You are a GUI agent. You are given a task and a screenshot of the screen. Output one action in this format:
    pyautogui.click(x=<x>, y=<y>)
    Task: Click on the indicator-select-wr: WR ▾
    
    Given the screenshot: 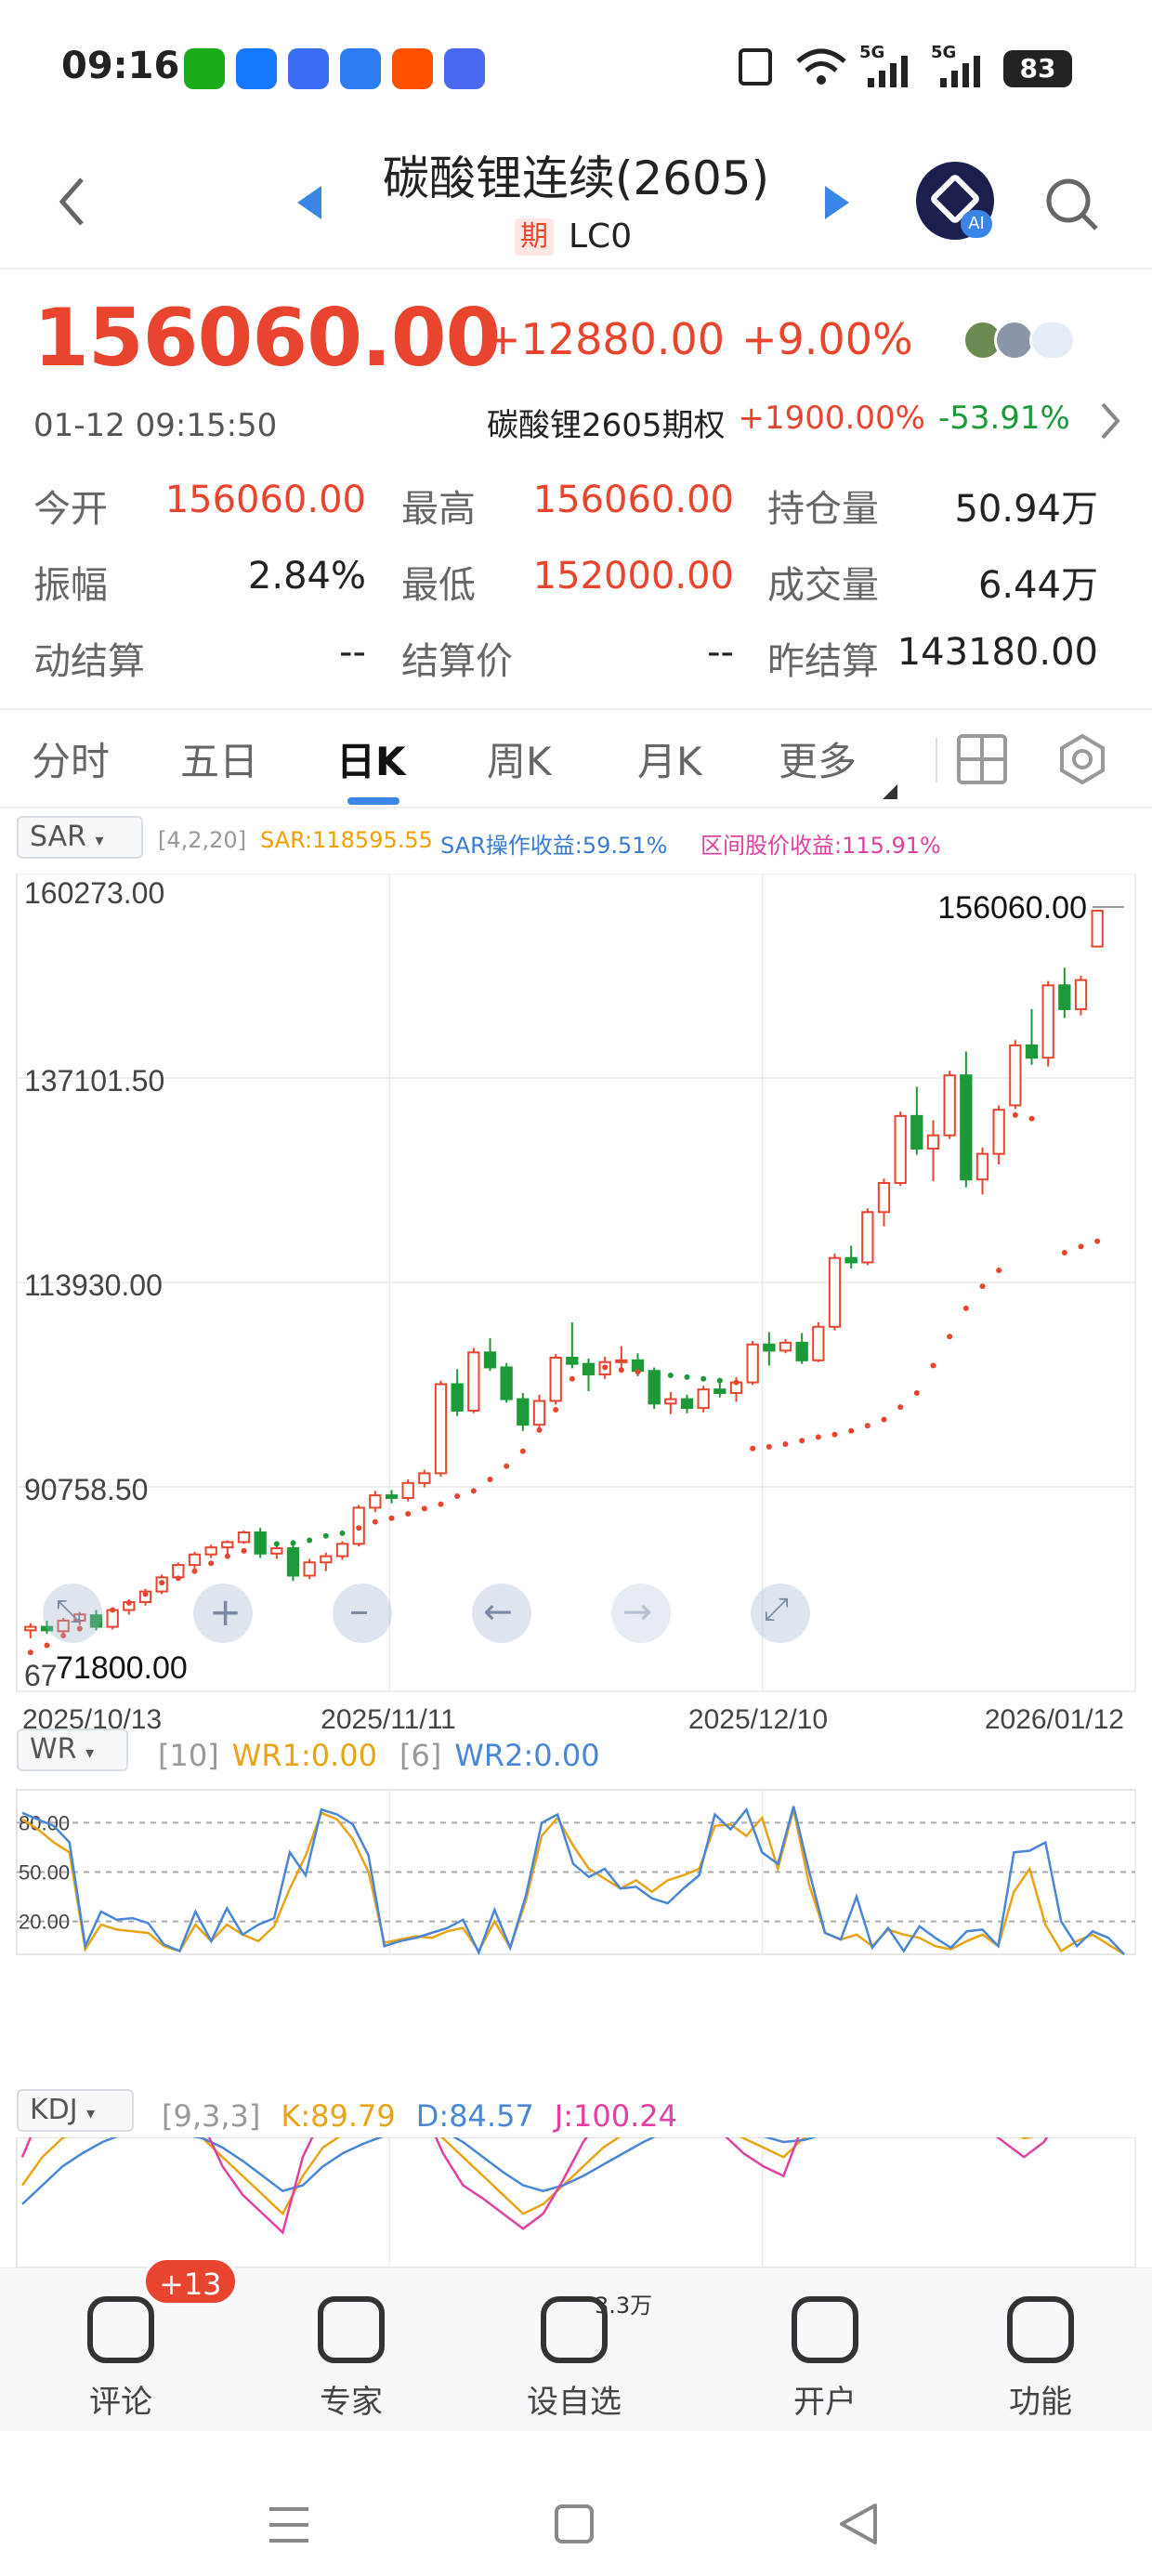 What is the action you would take?
    pyautogui.click(x=72, y=1749)
    